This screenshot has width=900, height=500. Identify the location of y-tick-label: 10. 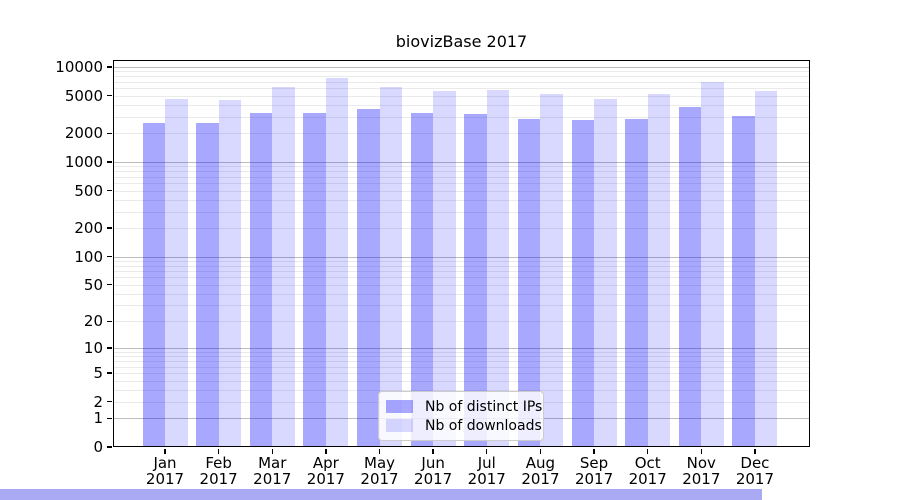
(93, 348).